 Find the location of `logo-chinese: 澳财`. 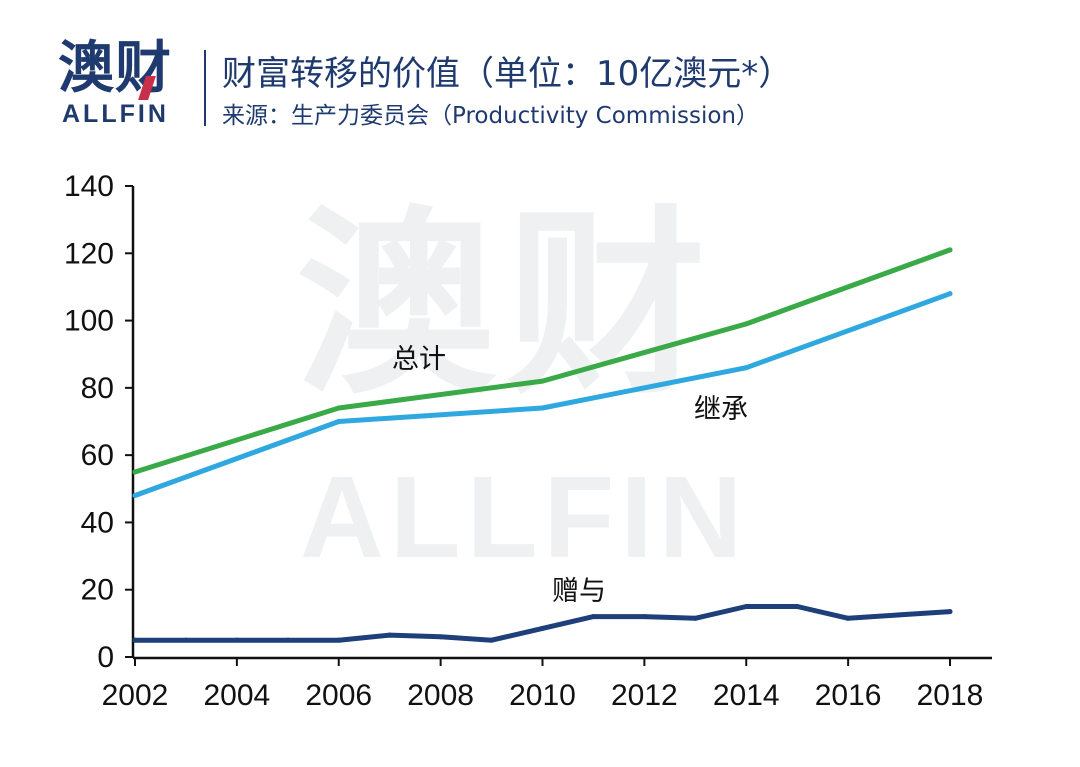

logo-chinese: 澳财 is located at coordinates (115, 68).